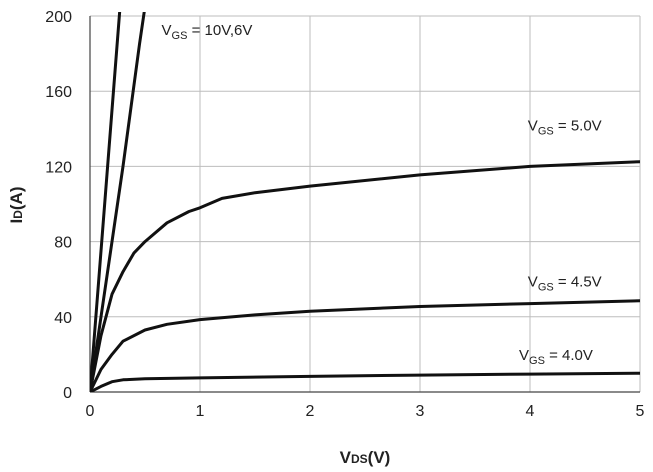  What do you see at coordinates (58, 167) in the screenshot?
I see `y-tick-label: 120` at bounding box center [58, 167].